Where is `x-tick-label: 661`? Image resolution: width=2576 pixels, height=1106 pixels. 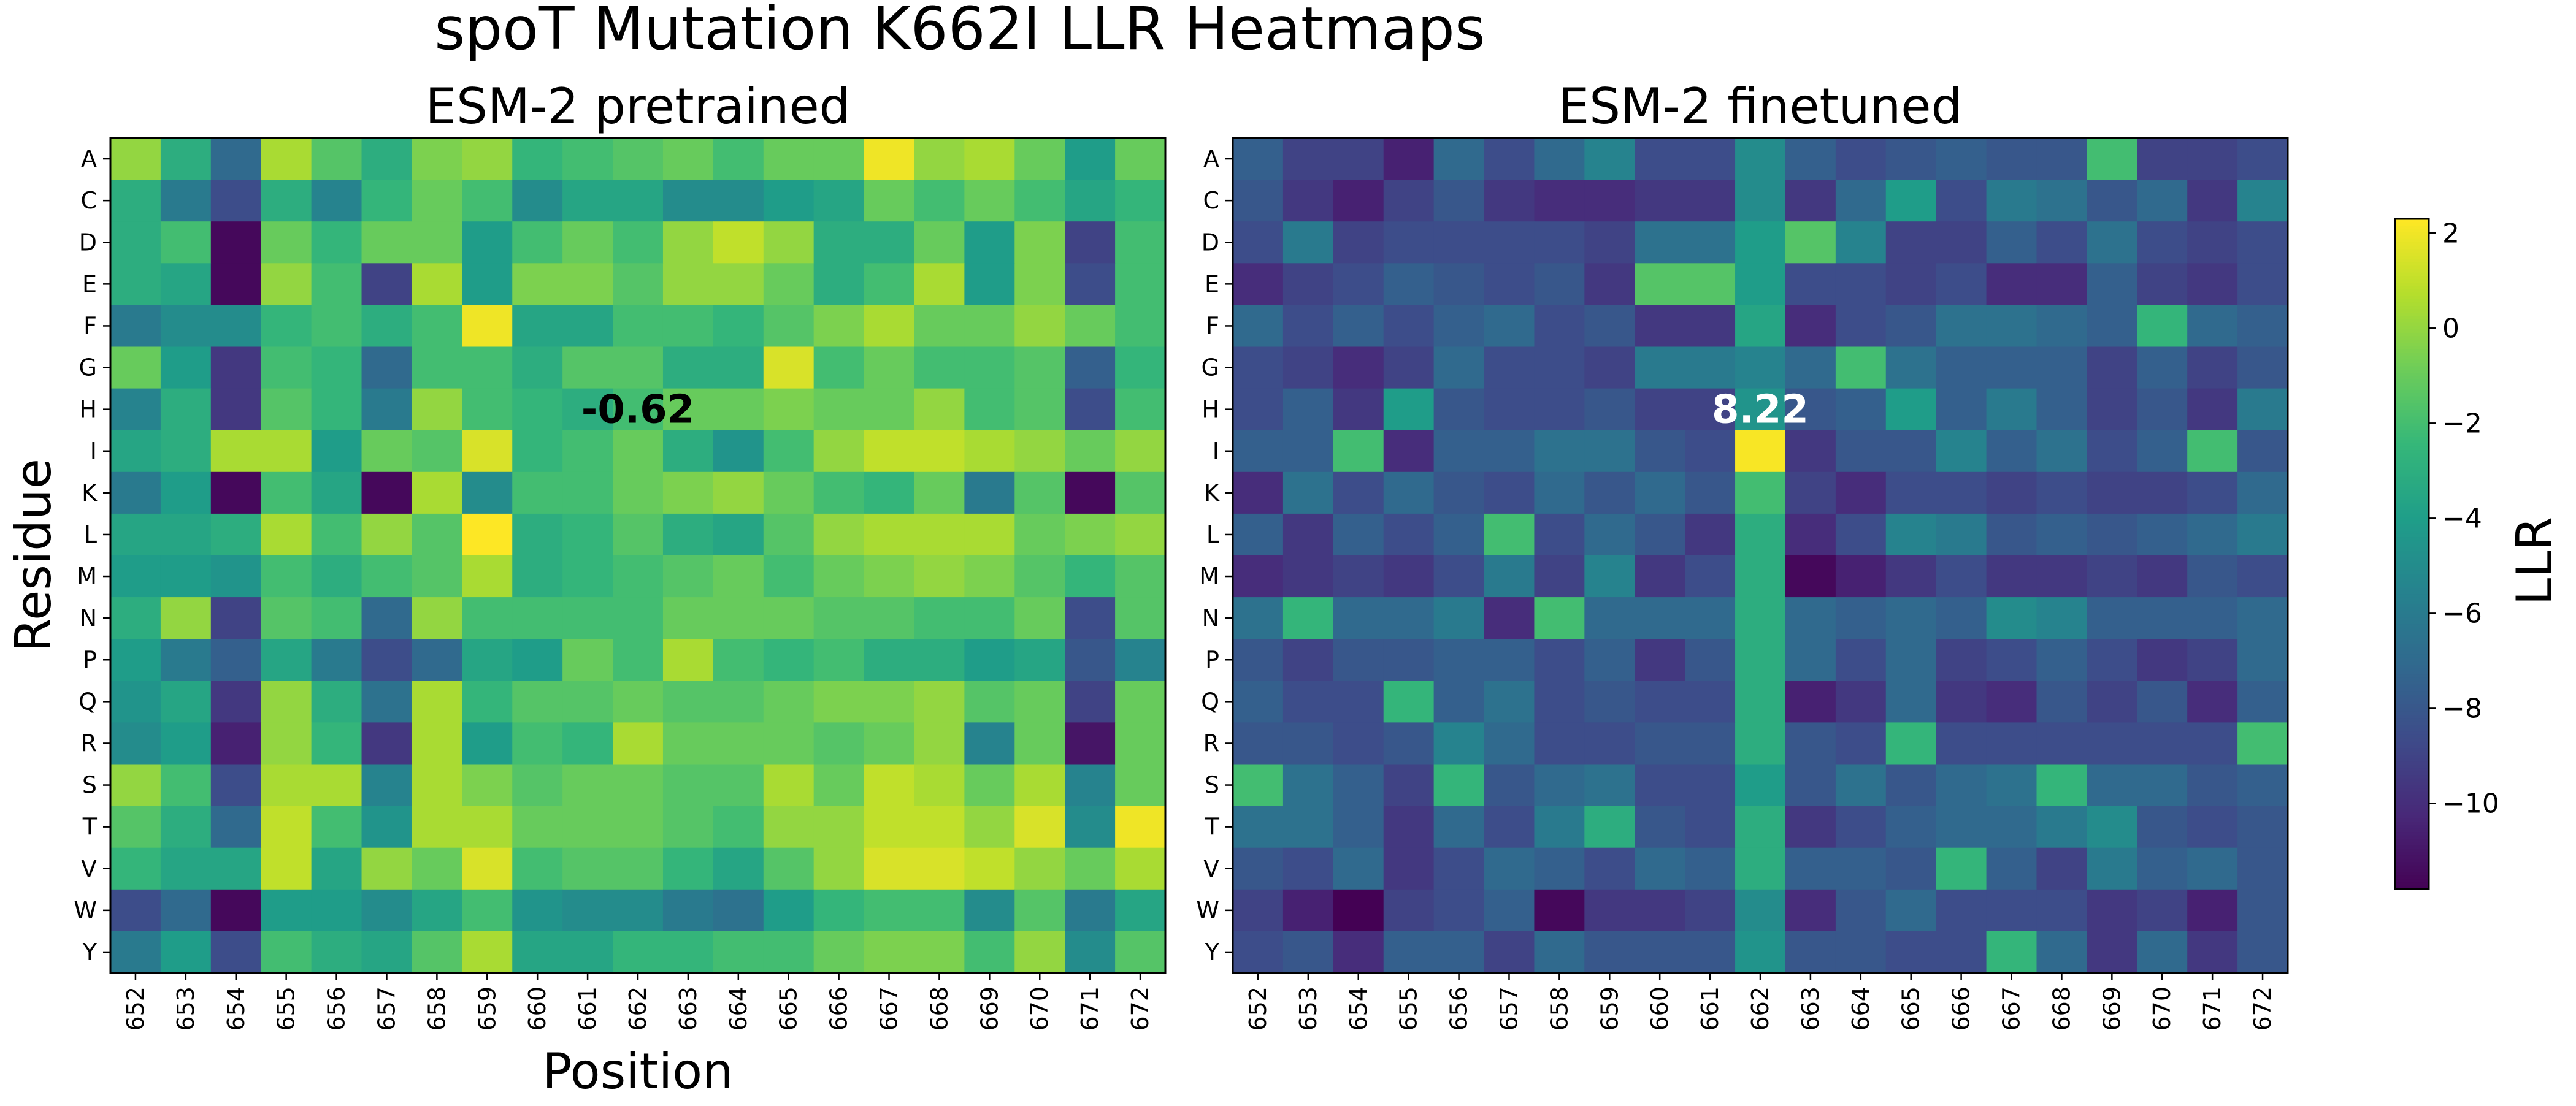 x-tick-label: 661 is located at coordinates (587, 1008).